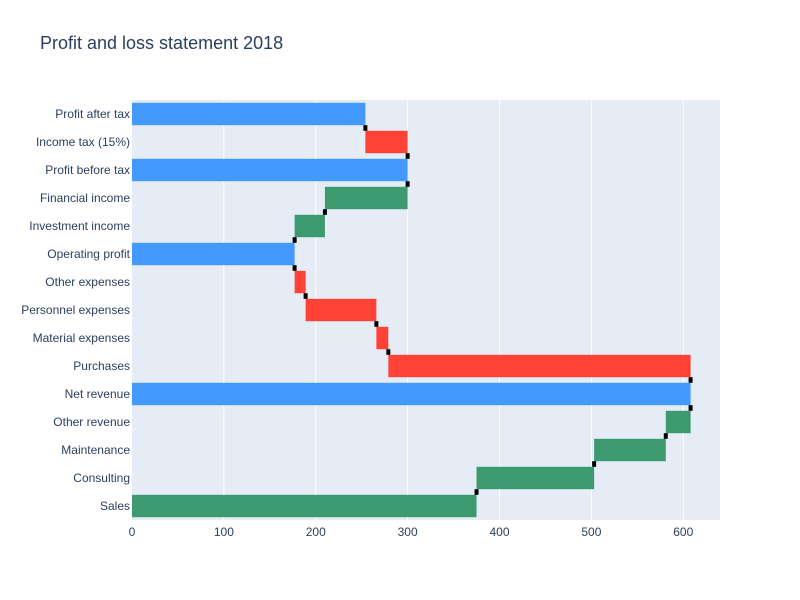  I want to click on x-axis-ticks: 0 100 200 300 400 500 600, so click(411, 532).